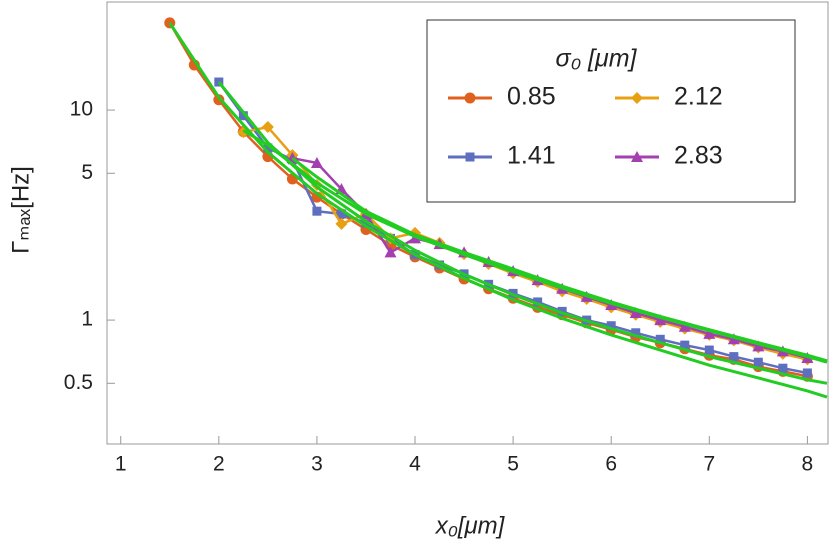 This screenshot has height=549, width=830. I want to click on y-tick-label: 1, so click(87, 319).